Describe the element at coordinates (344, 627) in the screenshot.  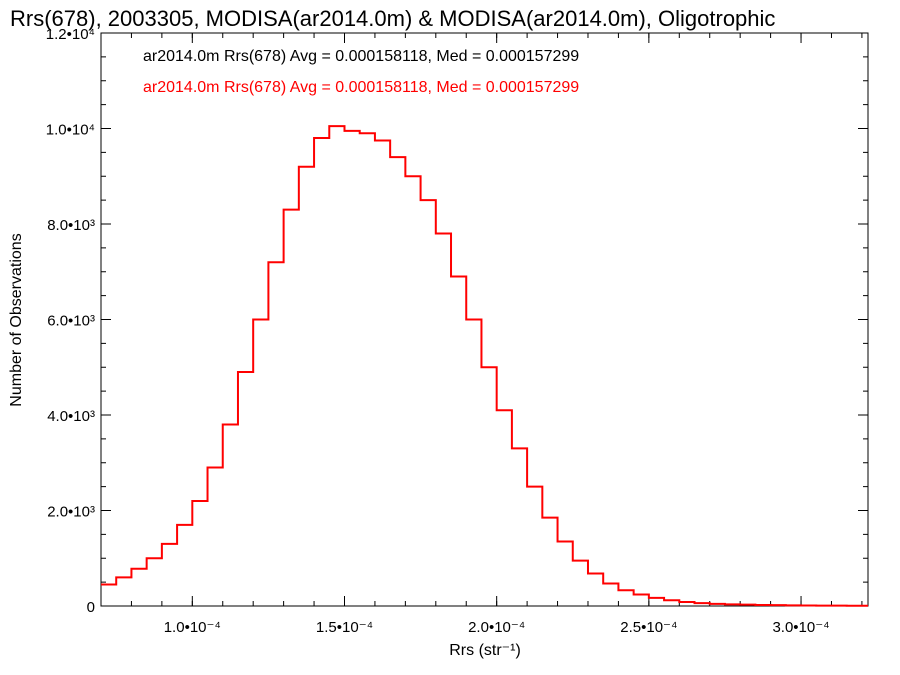
I see `x-tick-label: 1.5•10⁻⁴` at that location.